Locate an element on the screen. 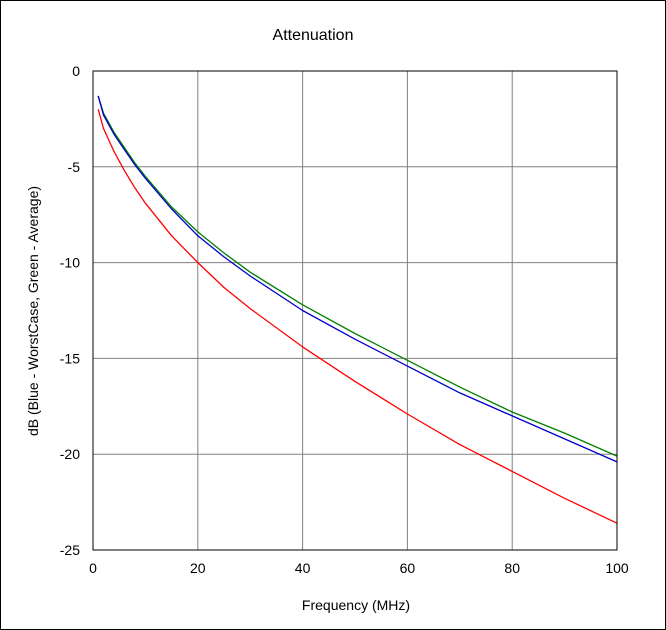 The image size is (666, 630). x-tick-label: 80 is located at coordinates (512, 568).